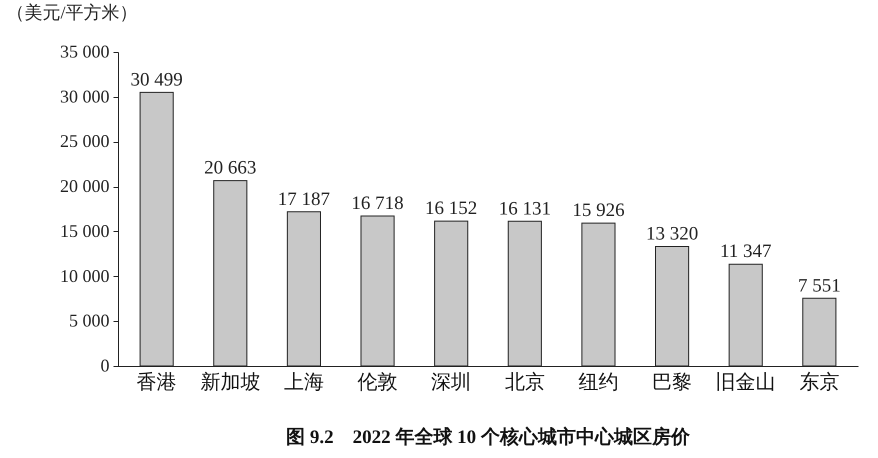 This screenshot has height=458, width=878. Describe the element at coordinates (488, 437) in the screenshot. I see `text: 图 9.2 2022 年全球 10 个核心城市中心城区房价` at that location.